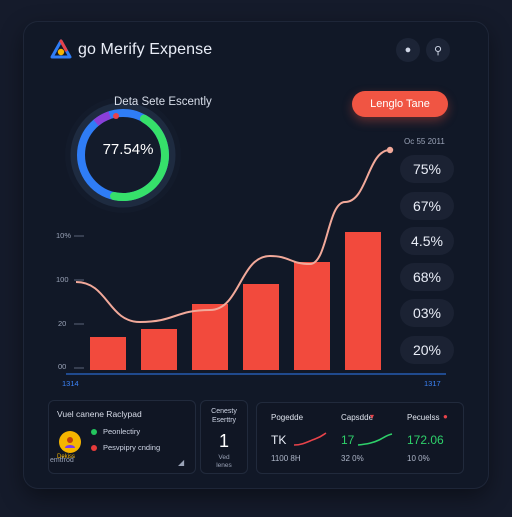 Image resolution: width=512 pixels, height=517 pixels. What do you see at coordinates (224, 411) in the screenshot?
I see `count-card-label: Cenesty` at bounding box center [224, 411].